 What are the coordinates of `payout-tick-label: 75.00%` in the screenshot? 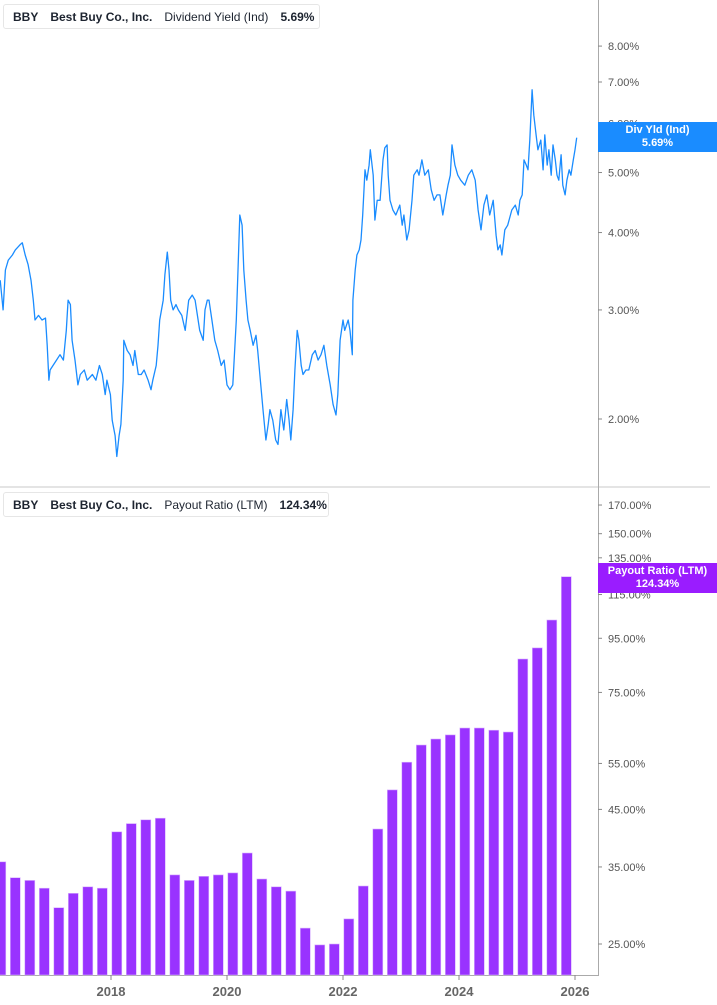 It's located at (627, 693).